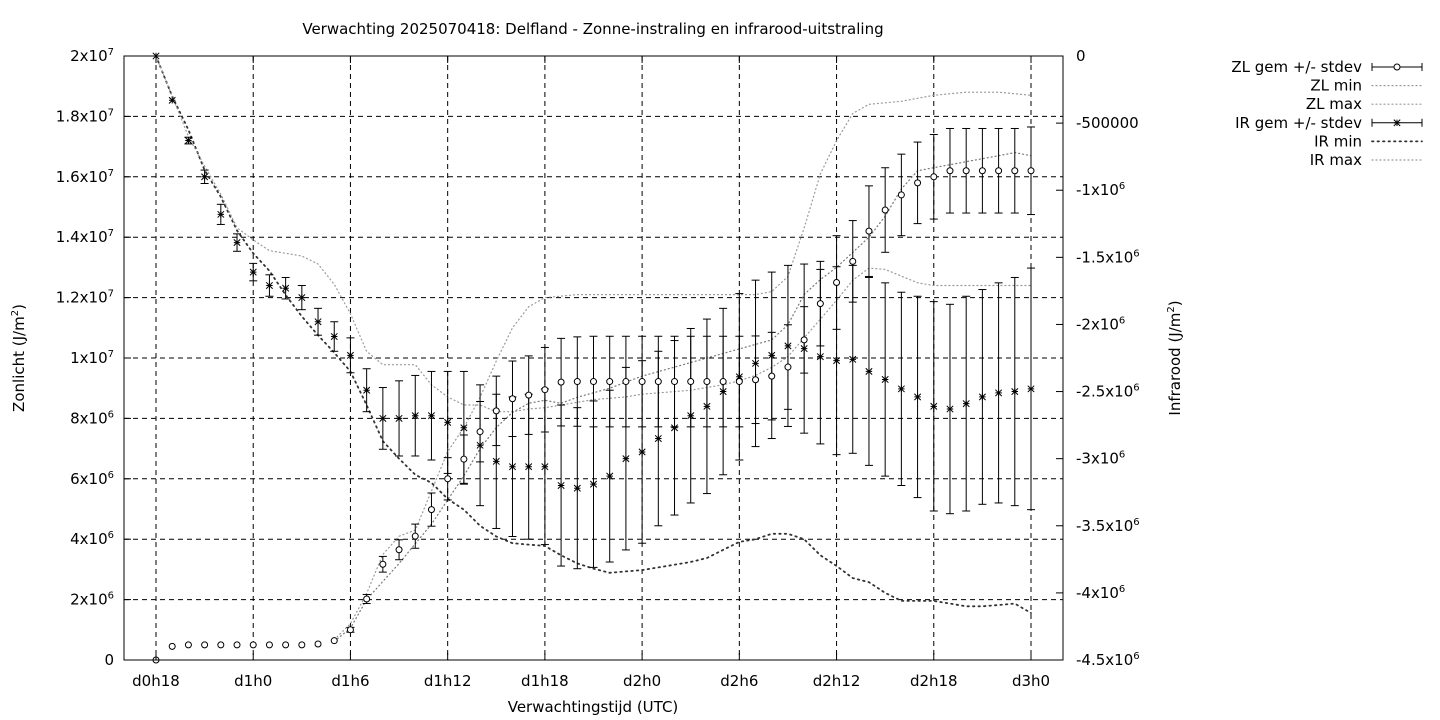 The width and height of the screenshot is (1440, 720). What do you see at coordinates (109, 660) in the screenshot?
I see `left-tick-label: 0` at bounding box center [109, 660].